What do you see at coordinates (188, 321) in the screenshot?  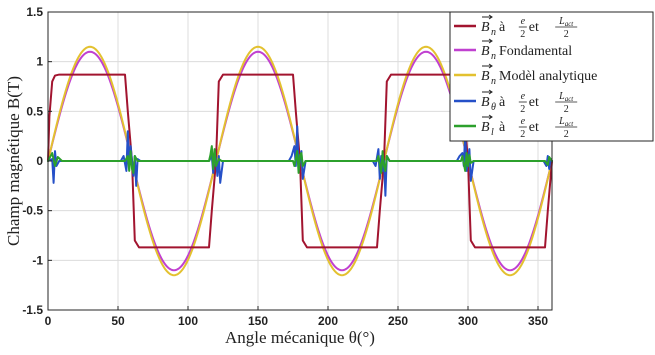 I see `x-tick-label: 100` at bounding box center [188, 321].